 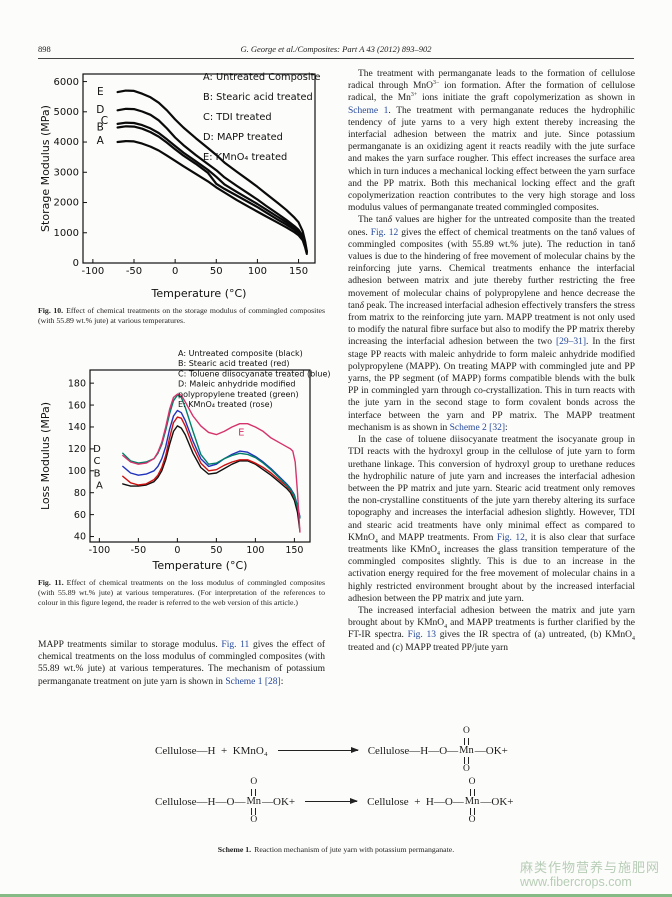 I want to click on svg-text: B: Stearic acid treated (red), so click(x=233, y=363).